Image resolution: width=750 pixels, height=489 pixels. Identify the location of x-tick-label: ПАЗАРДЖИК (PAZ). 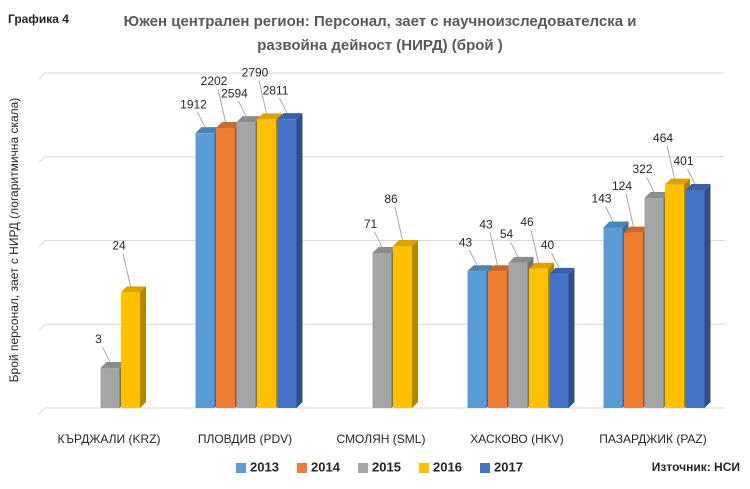
(653, 439).